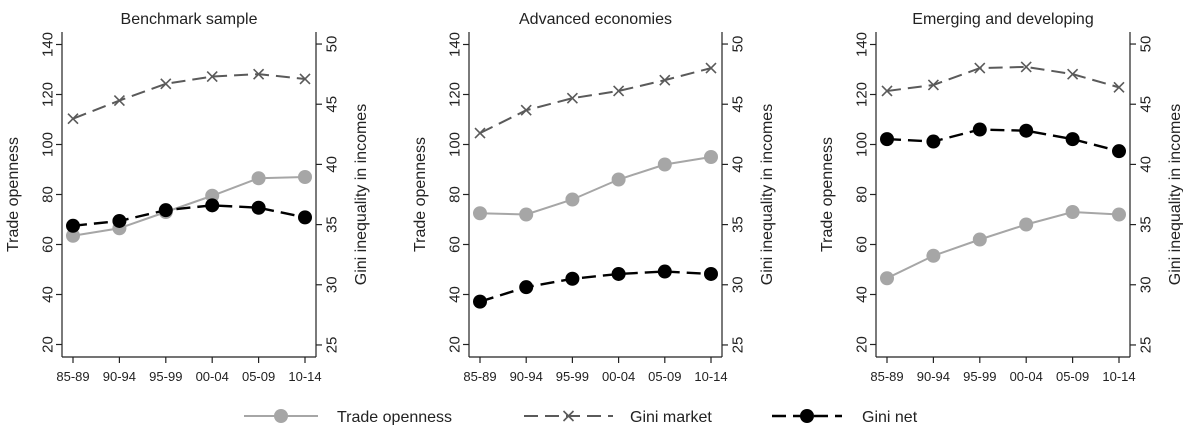 Image resolution: width=1183 pixels, height=425 pixels. What do you see at coordinates (348, 417) in the screenshot?
I see `legend-item-trade-openness: Trade openness` at bounding box center [348, 417].